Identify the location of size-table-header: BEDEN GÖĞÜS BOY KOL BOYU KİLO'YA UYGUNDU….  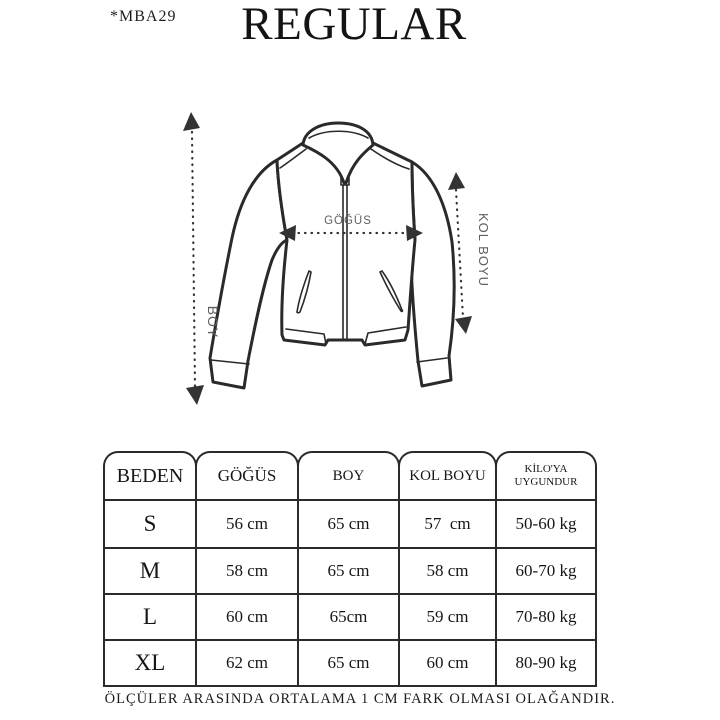
(350, 475).